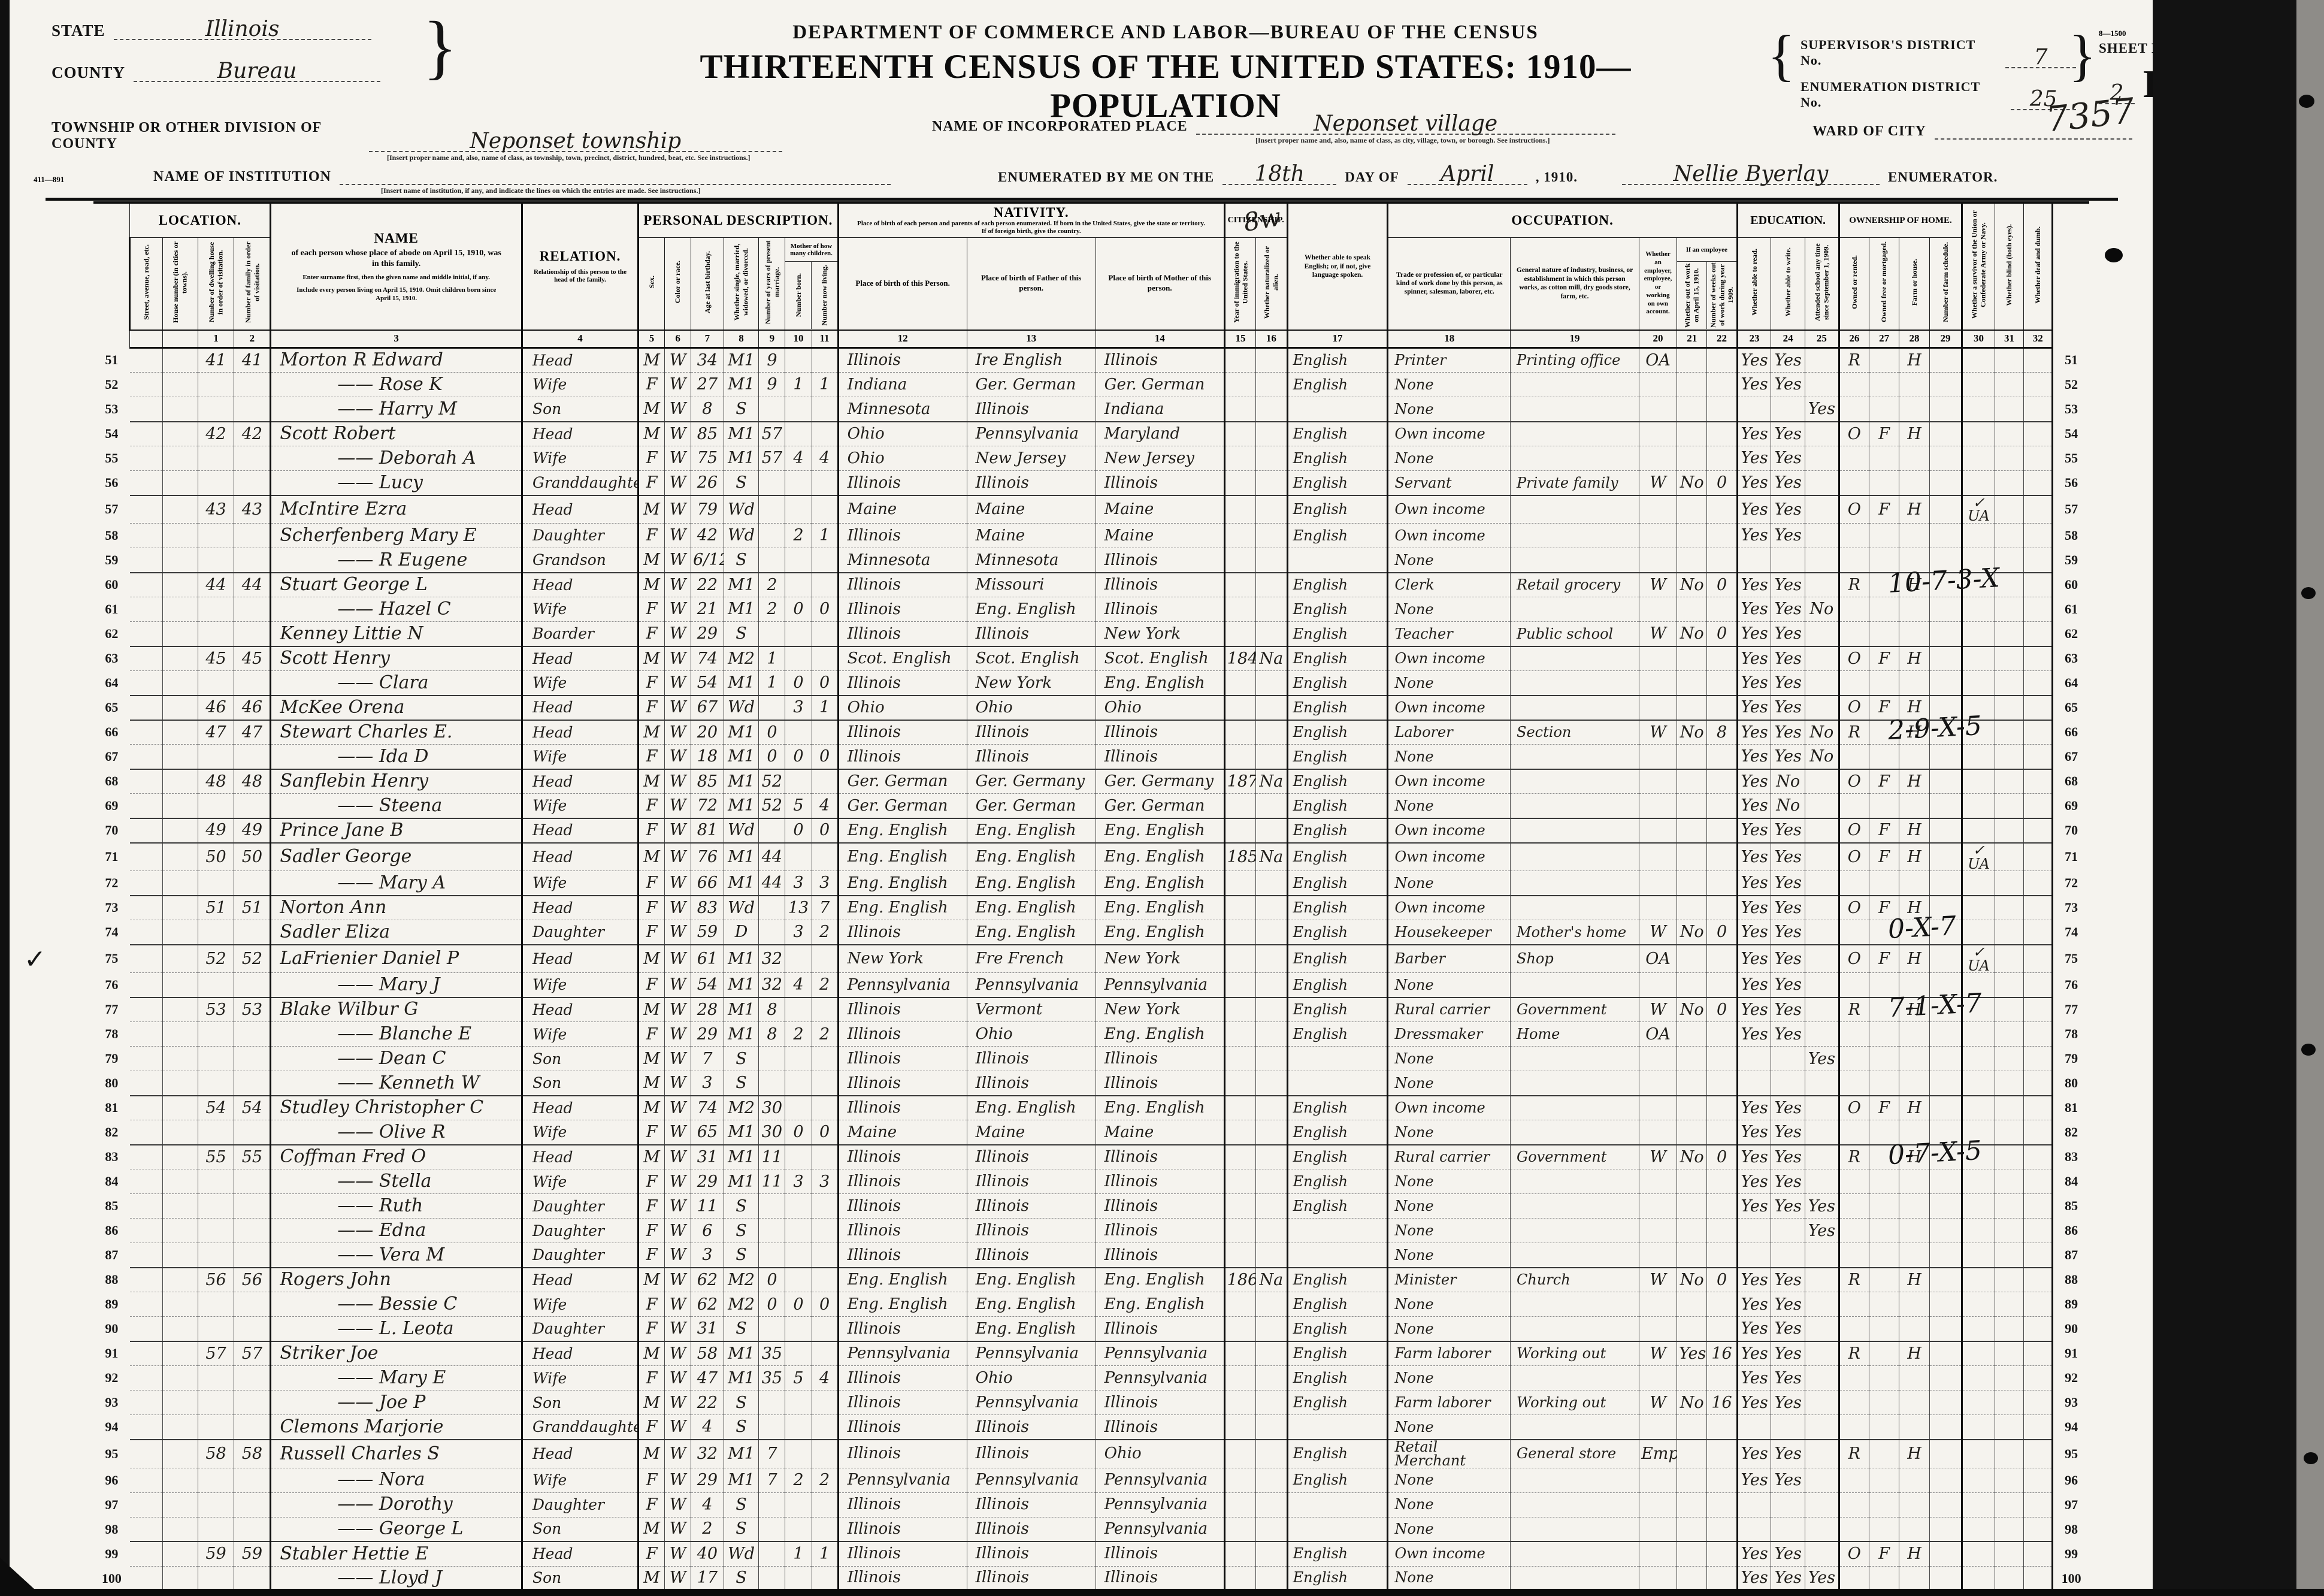 The width and height of the screenshot is (2324, 1596). I want to click on cell-bf: Ire English, so click(1031, 360).